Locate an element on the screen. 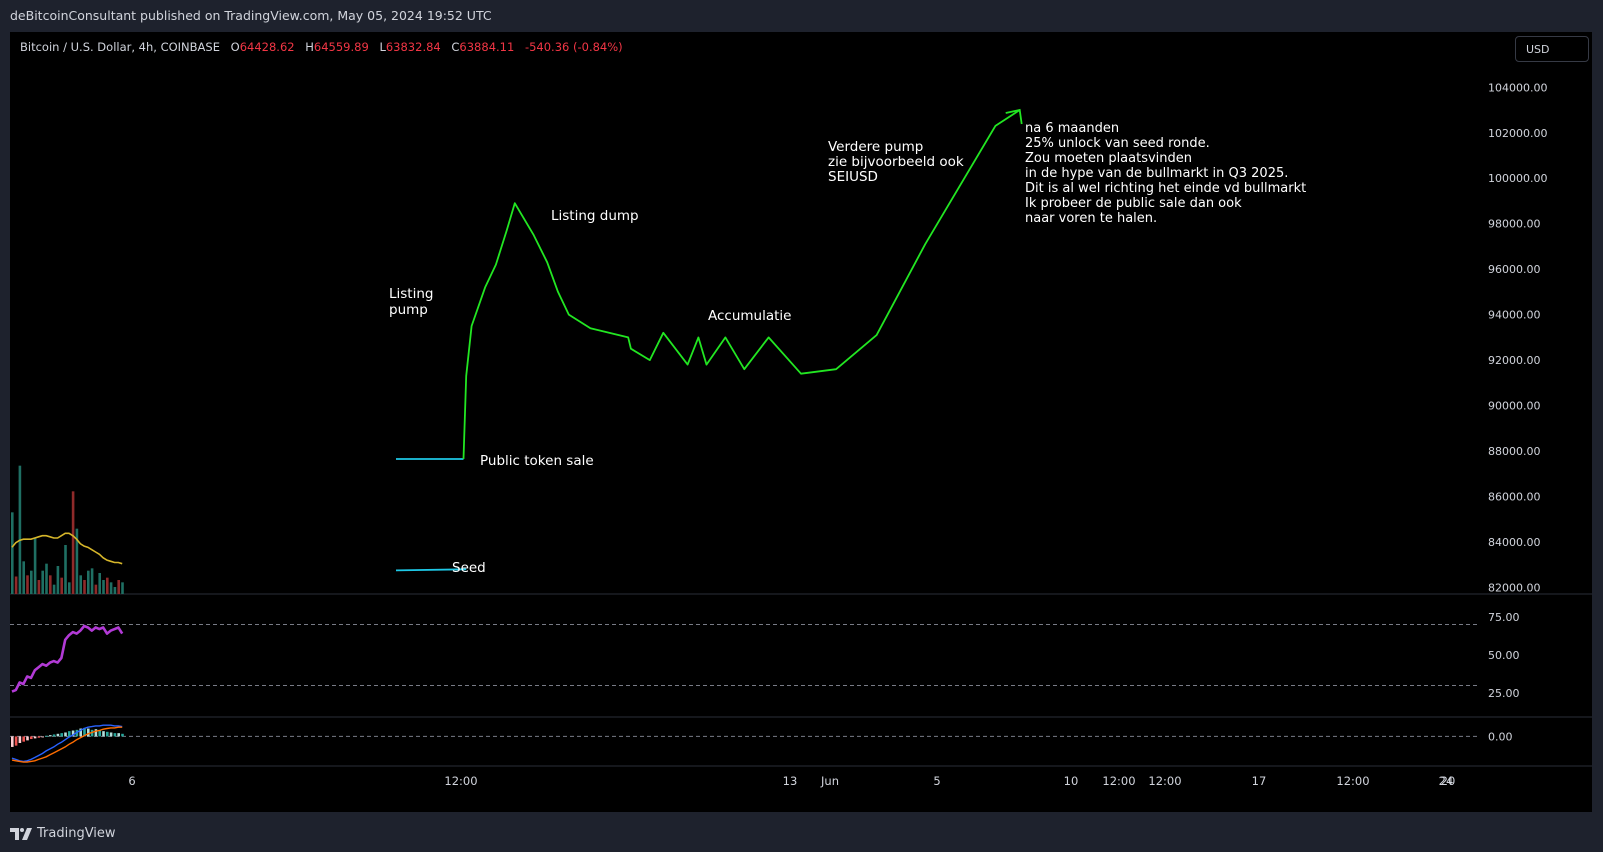 The width and height of the screenshot is (1603, 852). time-tick-label: 5 is located at coordinates (936, 781).